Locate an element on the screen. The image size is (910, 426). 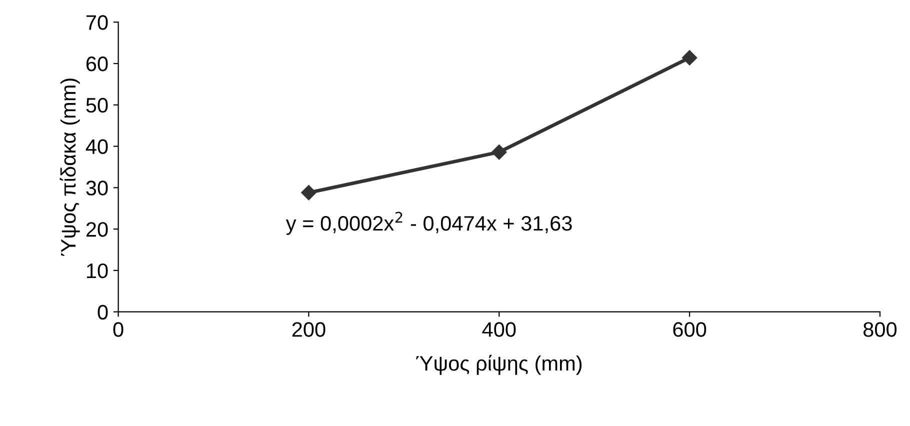
y-tick-label: 60 is located at coordinates (97, 64).